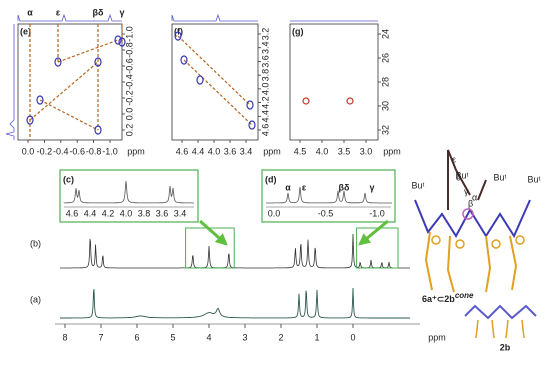  I want to click on tick-label: 6, so click(136, 337).